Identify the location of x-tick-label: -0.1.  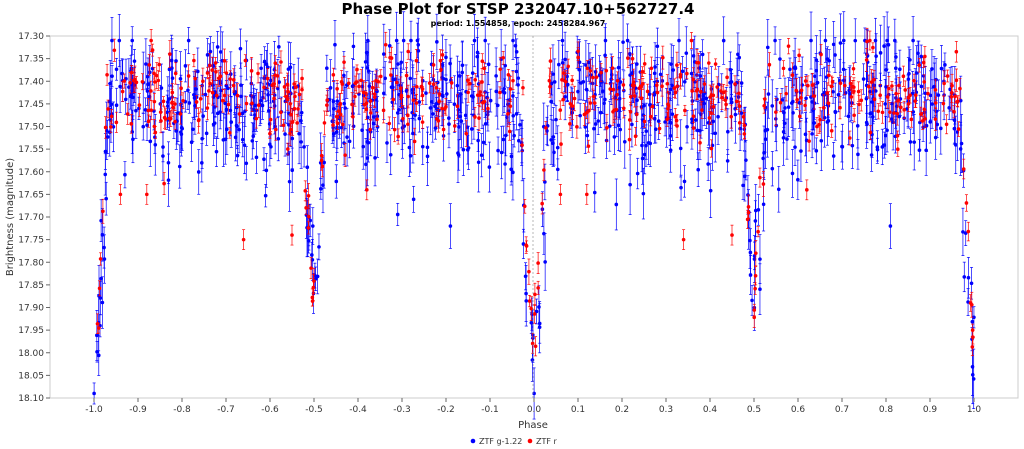
(490, 410).